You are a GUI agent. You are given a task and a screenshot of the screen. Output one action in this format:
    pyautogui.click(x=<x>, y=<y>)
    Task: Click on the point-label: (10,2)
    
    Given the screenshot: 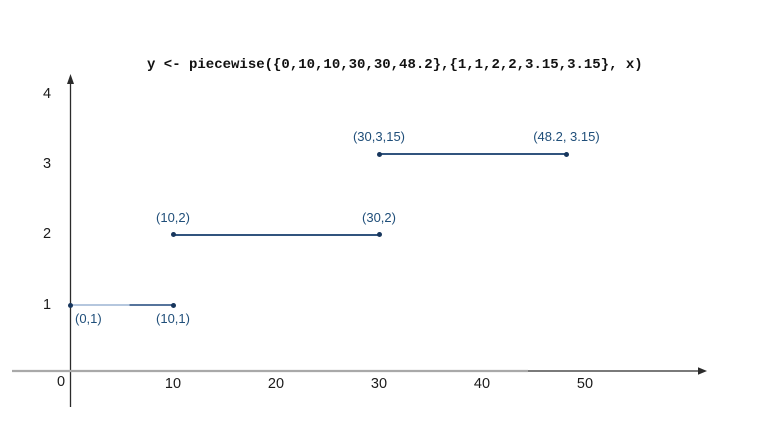 What is the action you would take?
    pyautogui.click(x=173, y=217)
    